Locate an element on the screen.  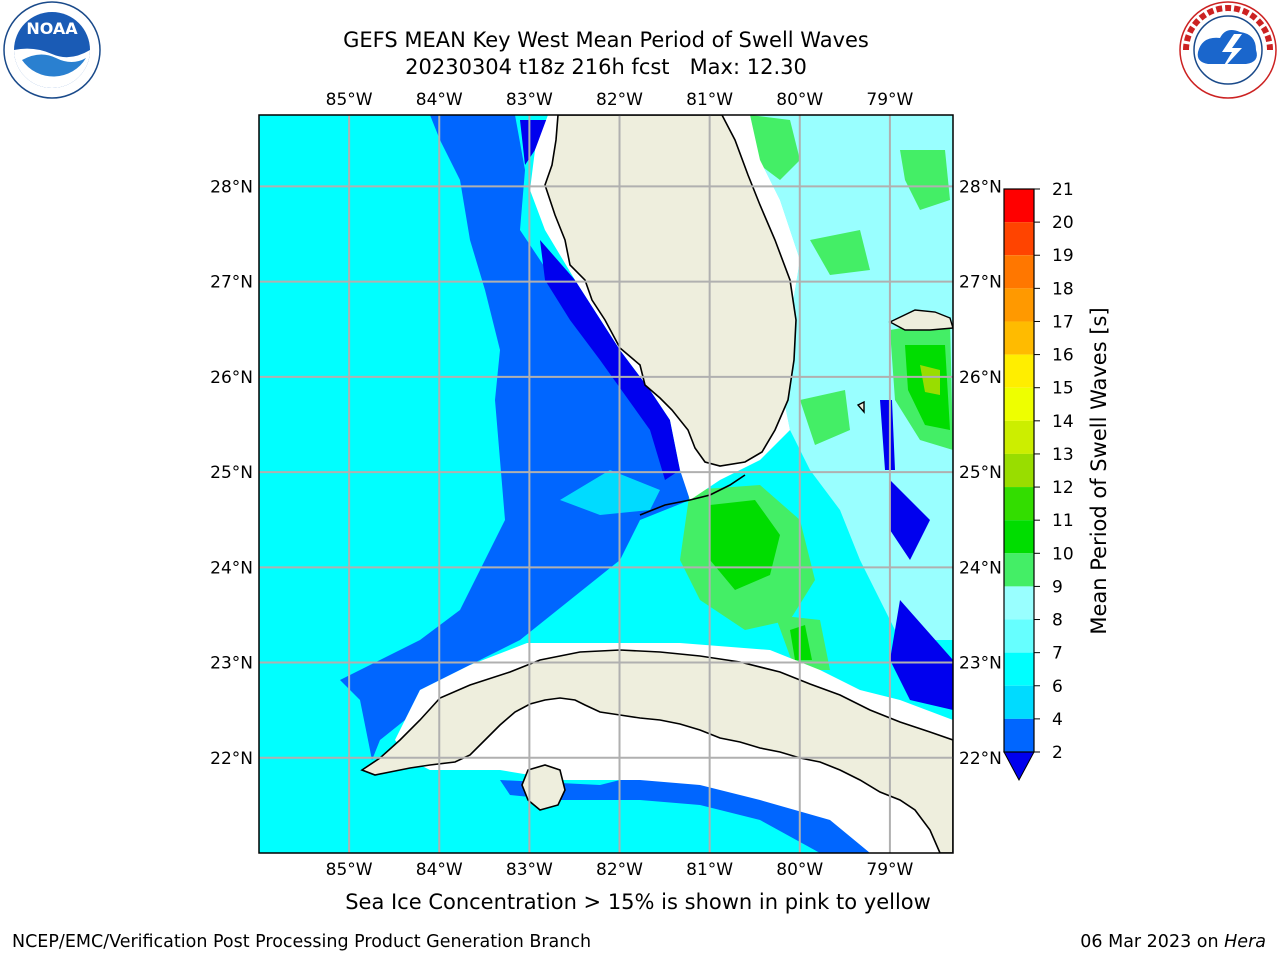
colorbar-tick-label: 15 is located at coordinates (1063, 389).